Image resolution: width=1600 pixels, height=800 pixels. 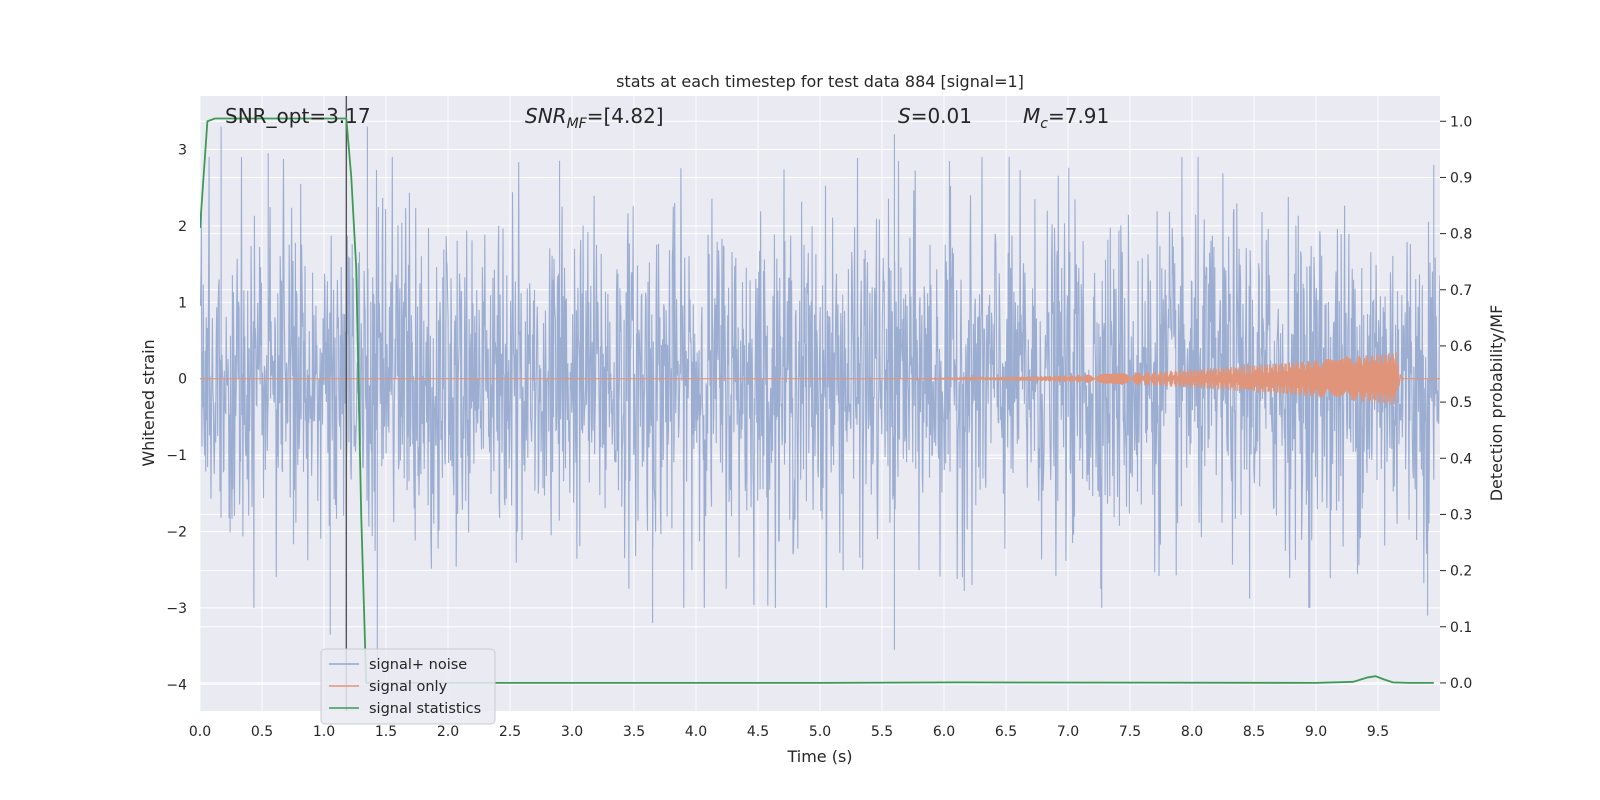 I want to click on annotation-mc-value: =7.91, so click(x=1078, y=116).